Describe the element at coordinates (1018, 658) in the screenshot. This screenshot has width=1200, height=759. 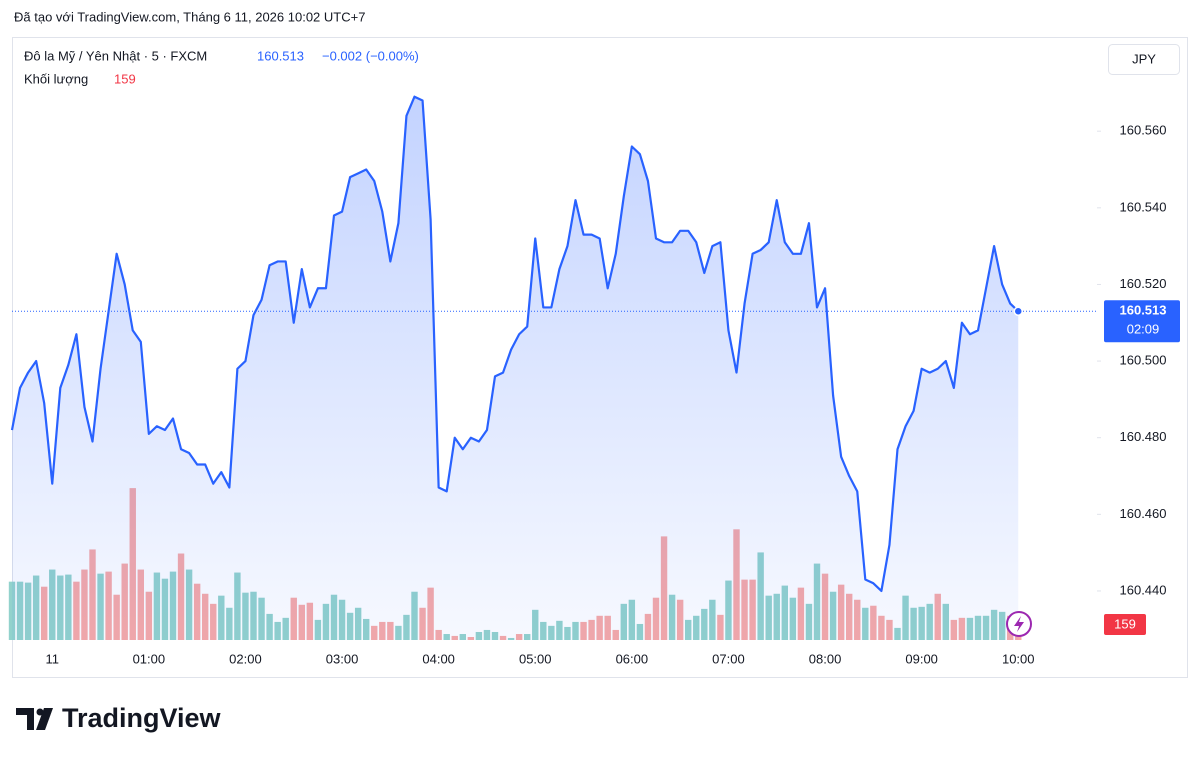
I see `x-tick-label: 10:00` at that location.